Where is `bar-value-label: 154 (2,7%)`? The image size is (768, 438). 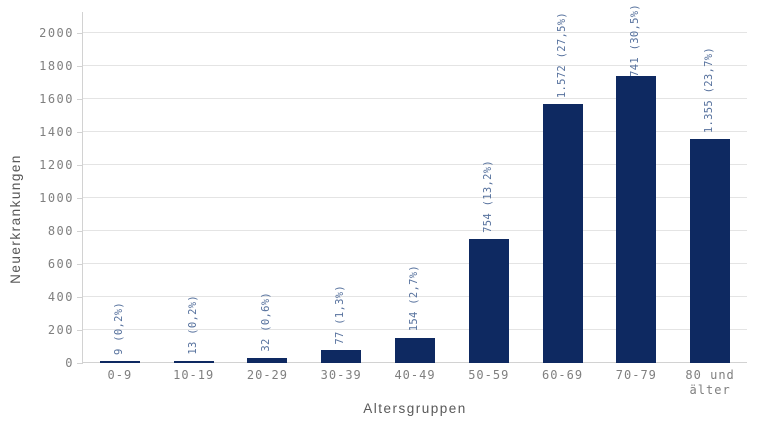 bar-value-label: 154 (2,7%) is located at coordinates (414, 298).